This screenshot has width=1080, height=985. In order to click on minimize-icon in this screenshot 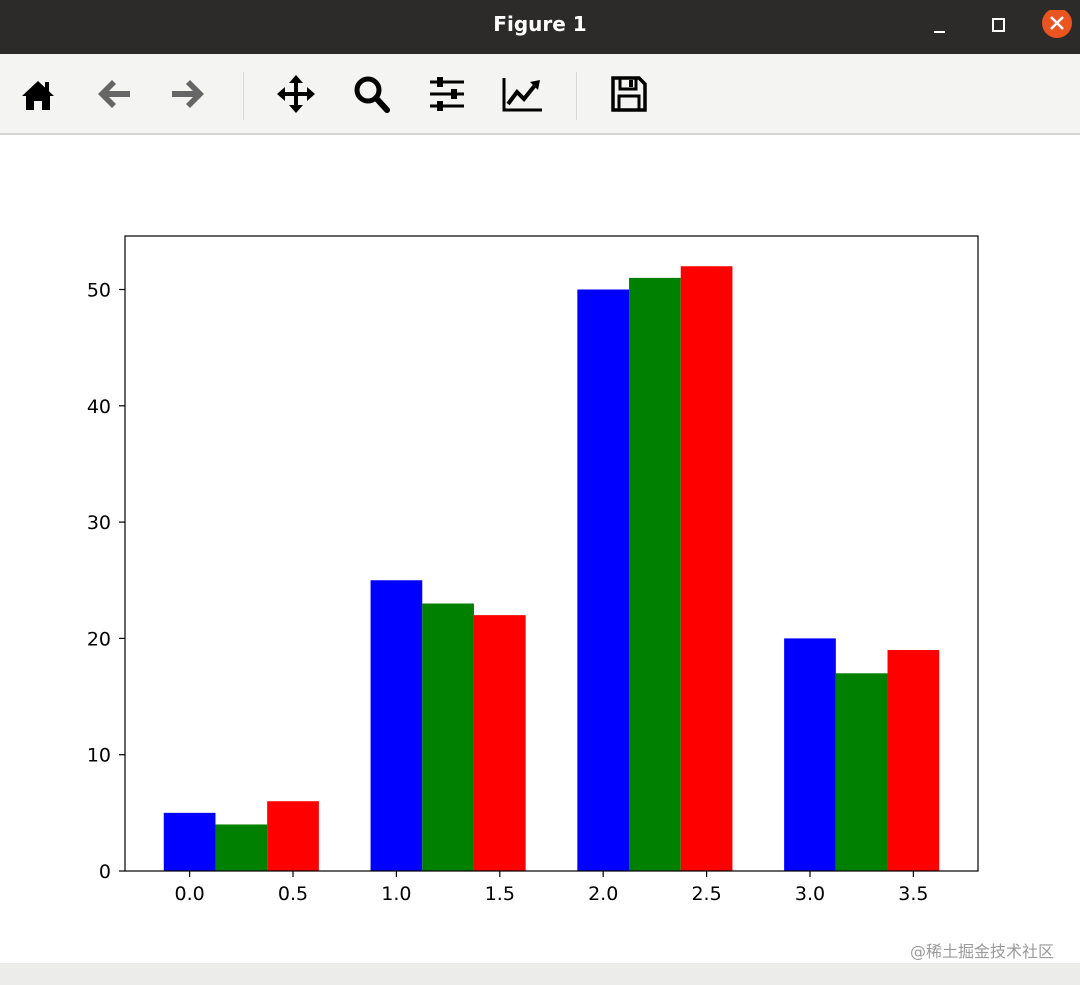, I will do `click(940, 26)`.